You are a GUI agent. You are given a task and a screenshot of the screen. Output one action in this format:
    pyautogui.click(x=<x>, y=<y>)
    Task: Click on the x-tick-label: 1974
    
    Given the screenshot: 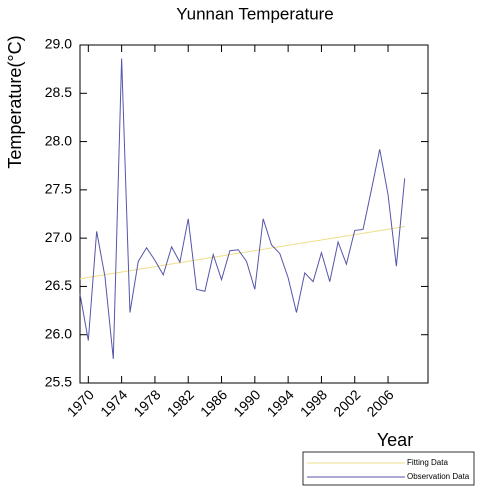 What is the action you would take?
    pyautogui.click(x=113, y=402)
    